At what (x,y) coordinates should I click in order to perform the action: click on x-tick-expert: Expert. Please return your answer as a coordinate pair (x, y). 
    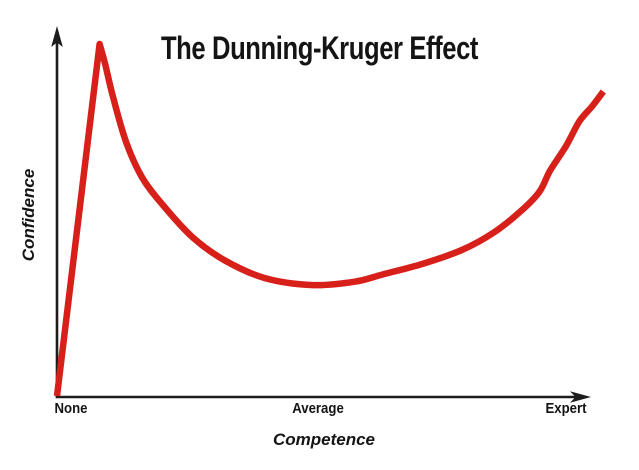
    Looking at the image, I should click on (566, 408).